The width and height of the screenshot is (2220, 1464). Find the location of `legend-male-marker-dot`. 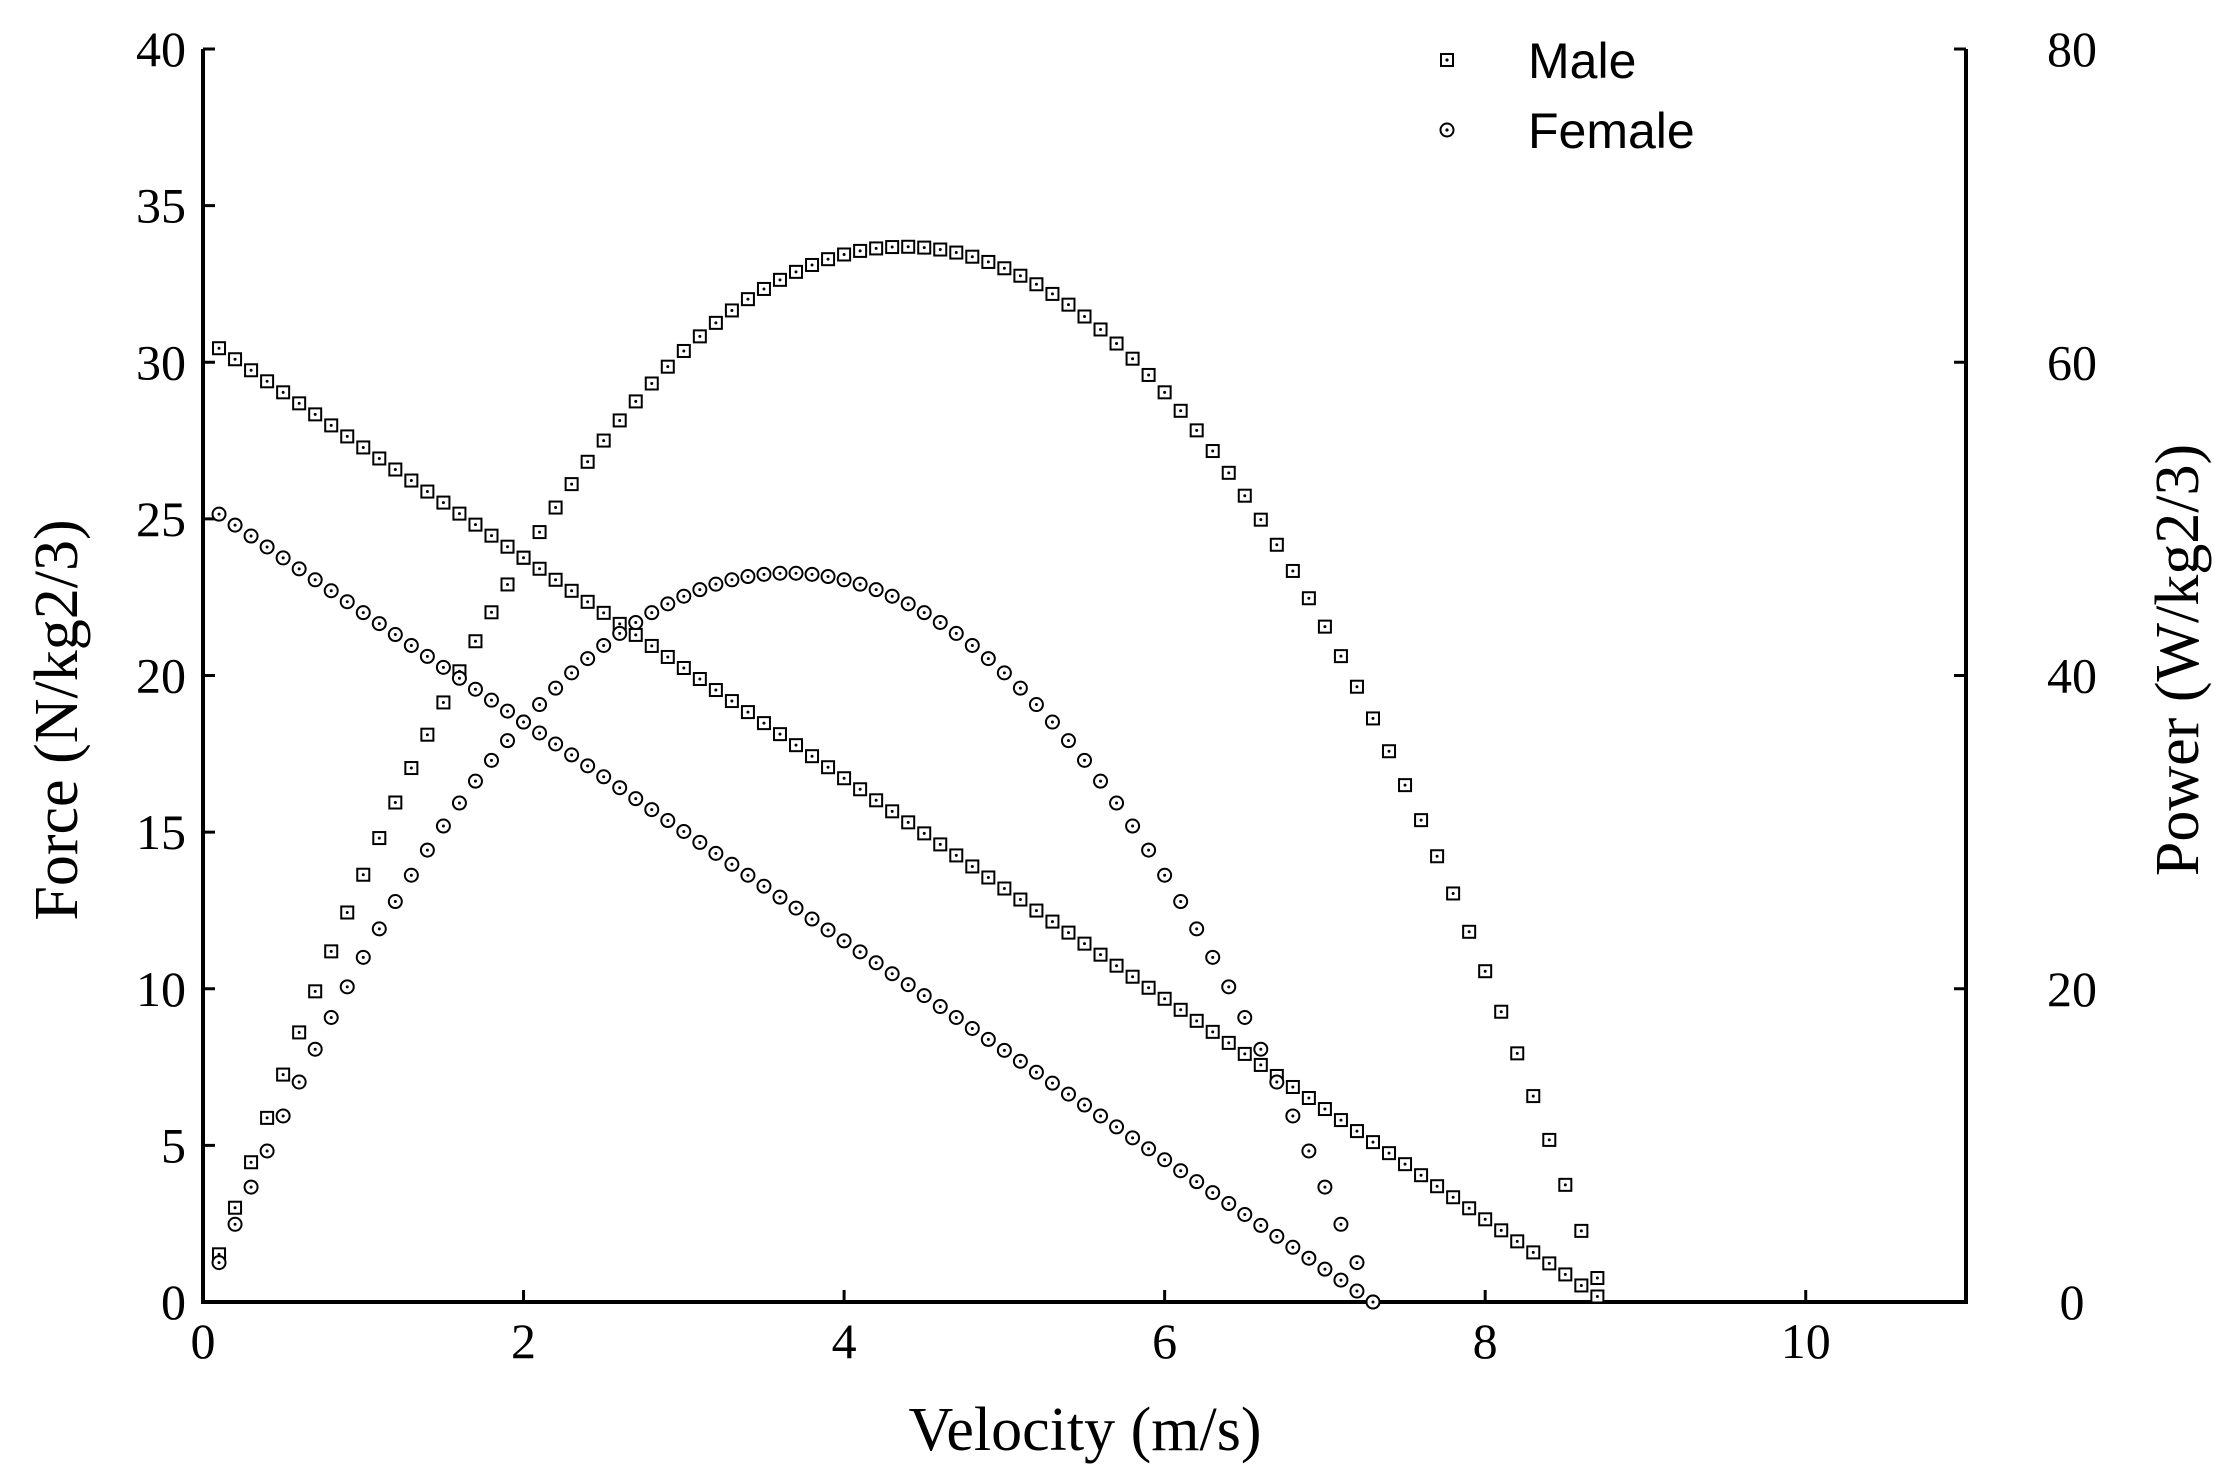

legend-male-marker-dot is located at coordinates (1447, 60).